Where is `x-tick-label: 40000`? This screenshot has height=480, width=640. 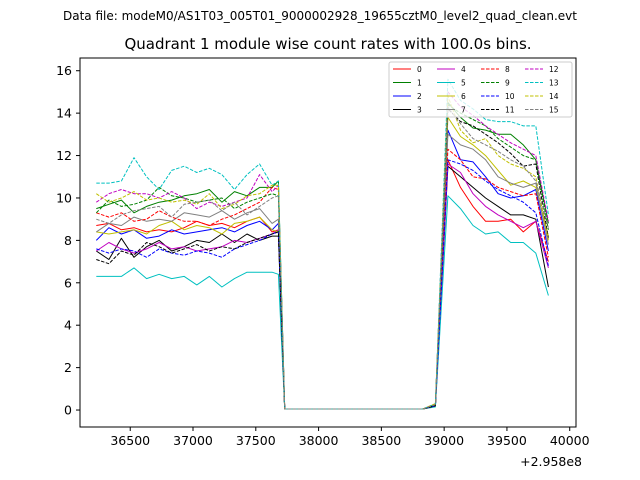 x-tick-label: 40000 is located at coordinates (570, 440).